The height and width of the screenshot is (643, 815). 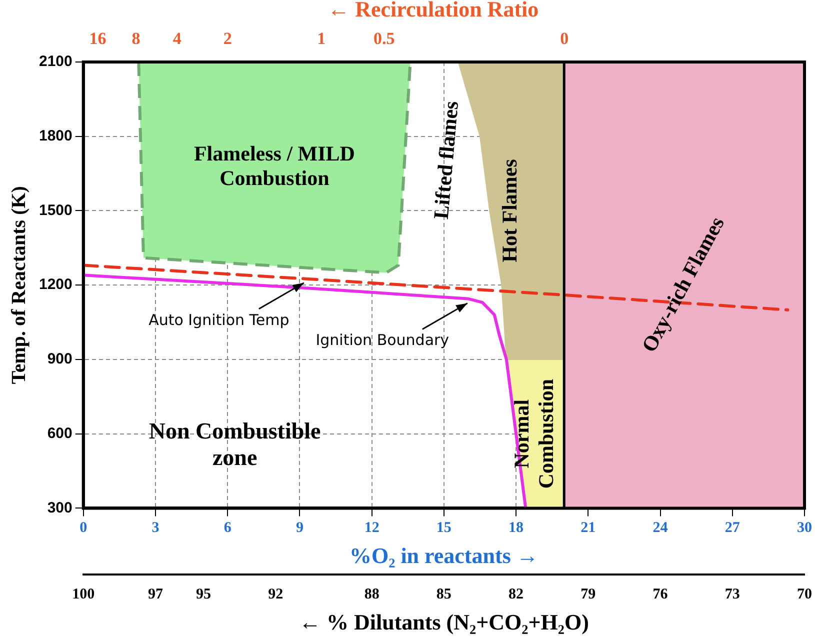 I want to click on text: 16, so click(x=97, y=38).